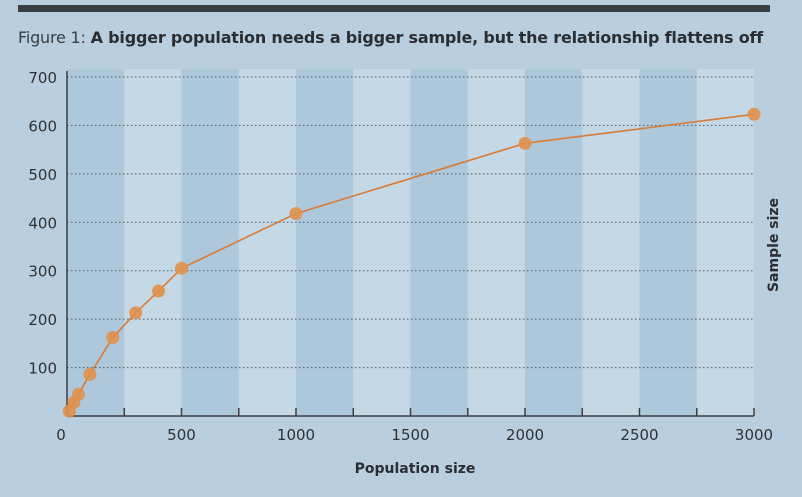 Image resolution: width=802 pixels, height=497 pixels. Describe the element at coordinates (296, 435) in the screenshot. I see `x-tick-label: 1000` at that location.